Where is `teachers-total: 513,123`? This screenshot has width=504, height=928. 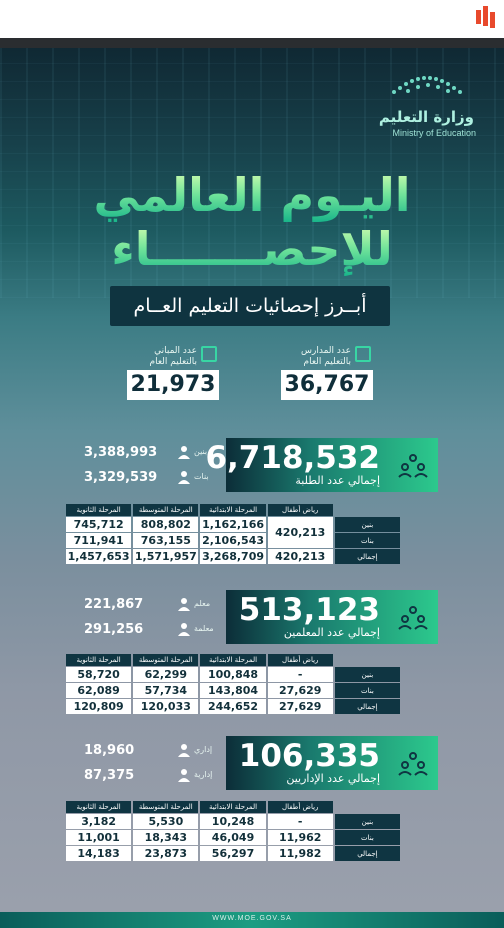 teachers-total: 513,123 is located at coordinates (309, 610).